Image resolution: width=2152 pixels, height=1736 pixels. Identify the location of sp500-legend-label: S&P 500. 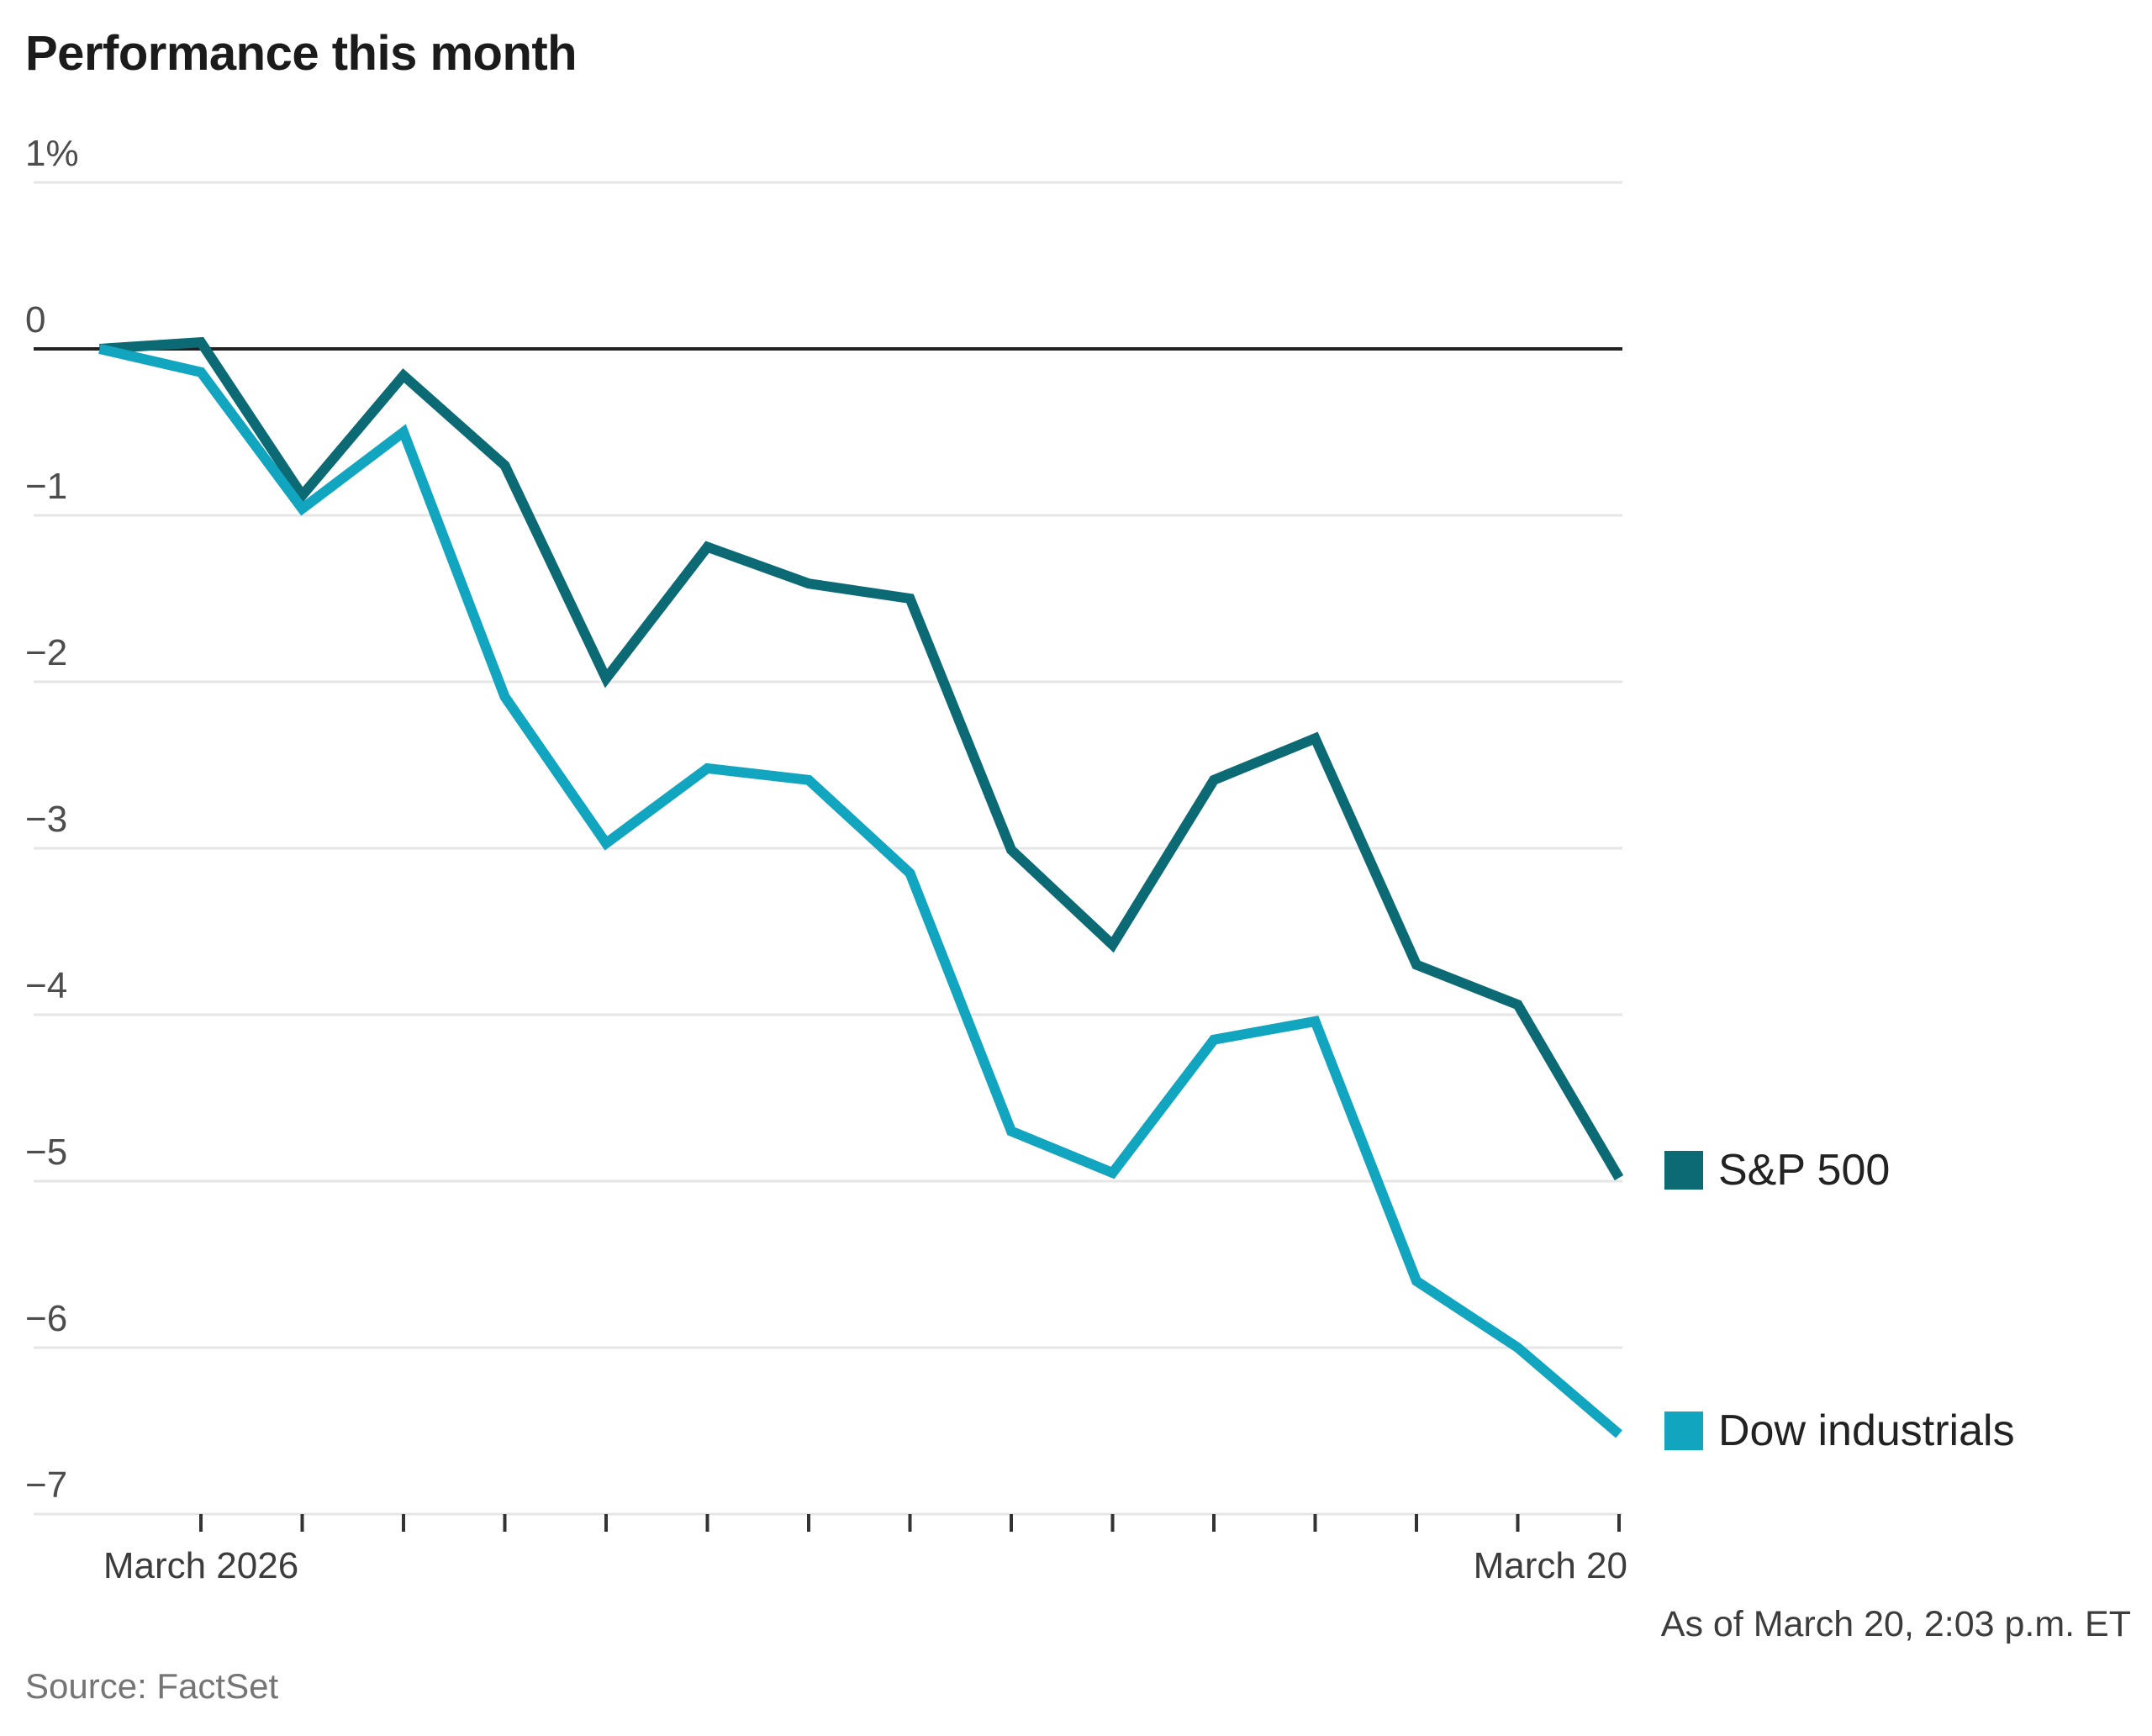
(1804, 1170).